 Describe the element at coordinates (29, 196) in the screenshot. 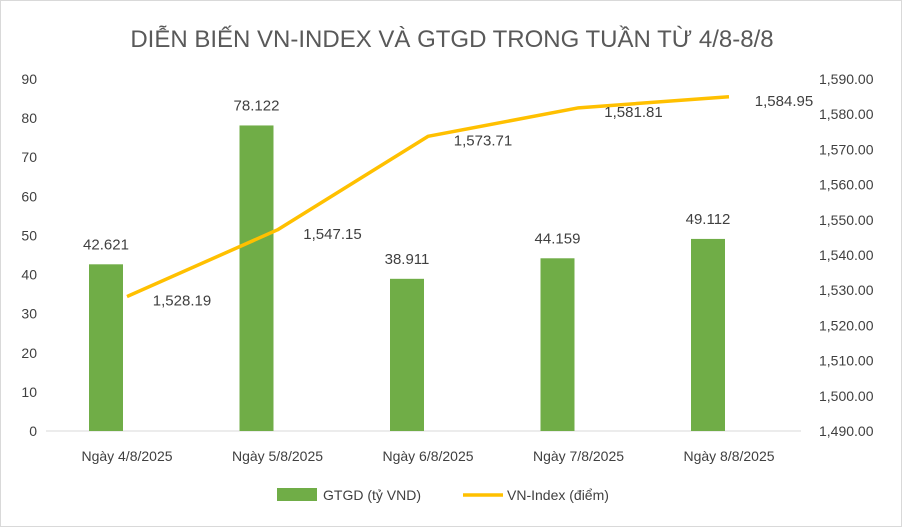

I see `y-left-tick-label: 60` at that location.